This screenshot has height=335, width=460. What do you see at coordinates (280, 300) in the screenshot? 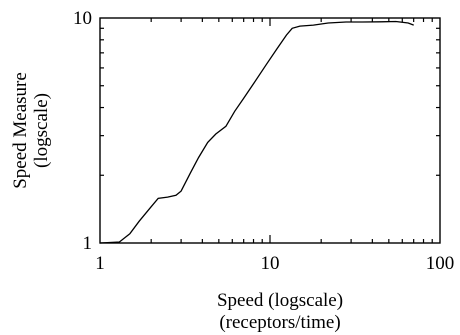
I see `x-axis-title-line-1: Speed (logscale)` at bounding box center [280, 300].